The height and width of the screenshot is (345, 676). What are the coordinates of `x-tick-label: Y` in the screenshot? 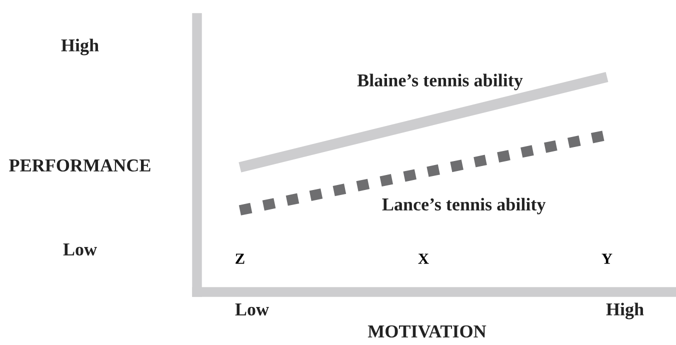 It's located at (607, 259).